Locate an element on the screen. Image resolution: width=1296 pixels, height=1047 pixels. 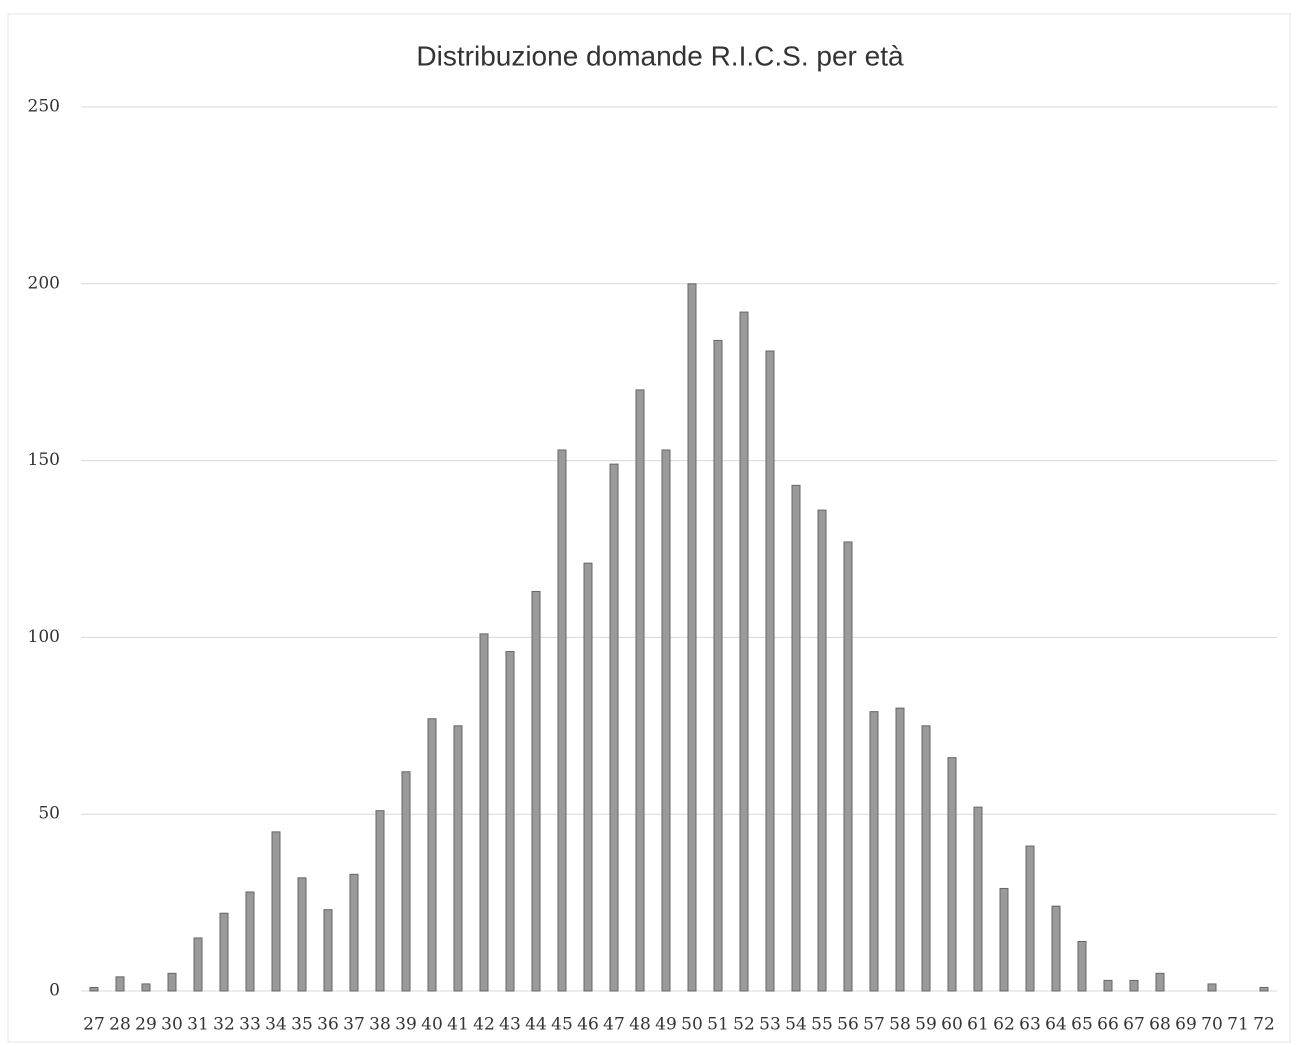
x-tick-label: 71 is located at coordinates (1238, 1025).